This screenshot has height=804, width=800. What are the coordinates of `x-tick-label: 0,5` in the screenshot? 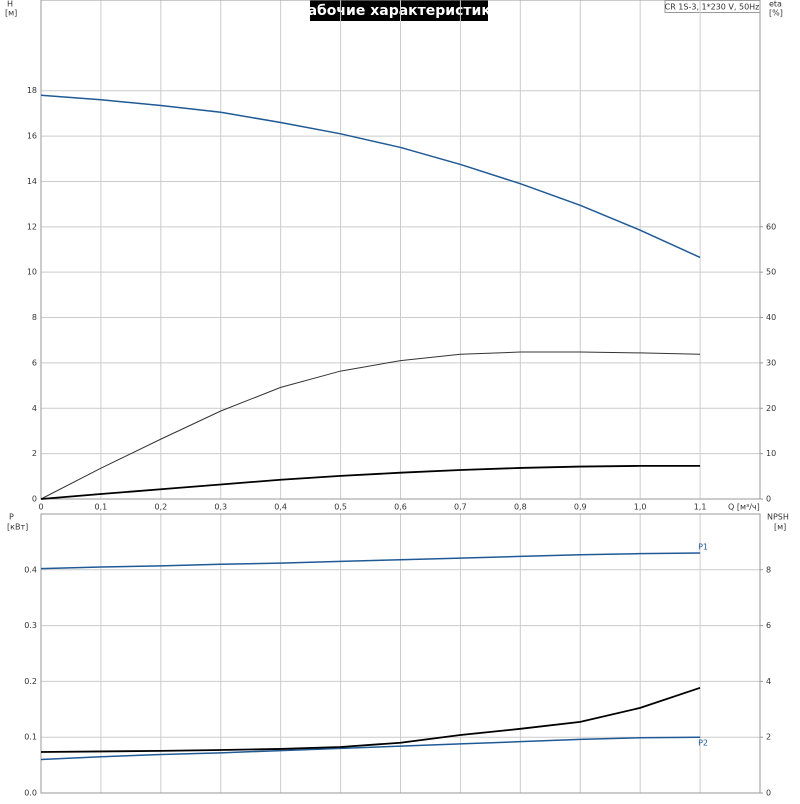 It's located at (340, 507).